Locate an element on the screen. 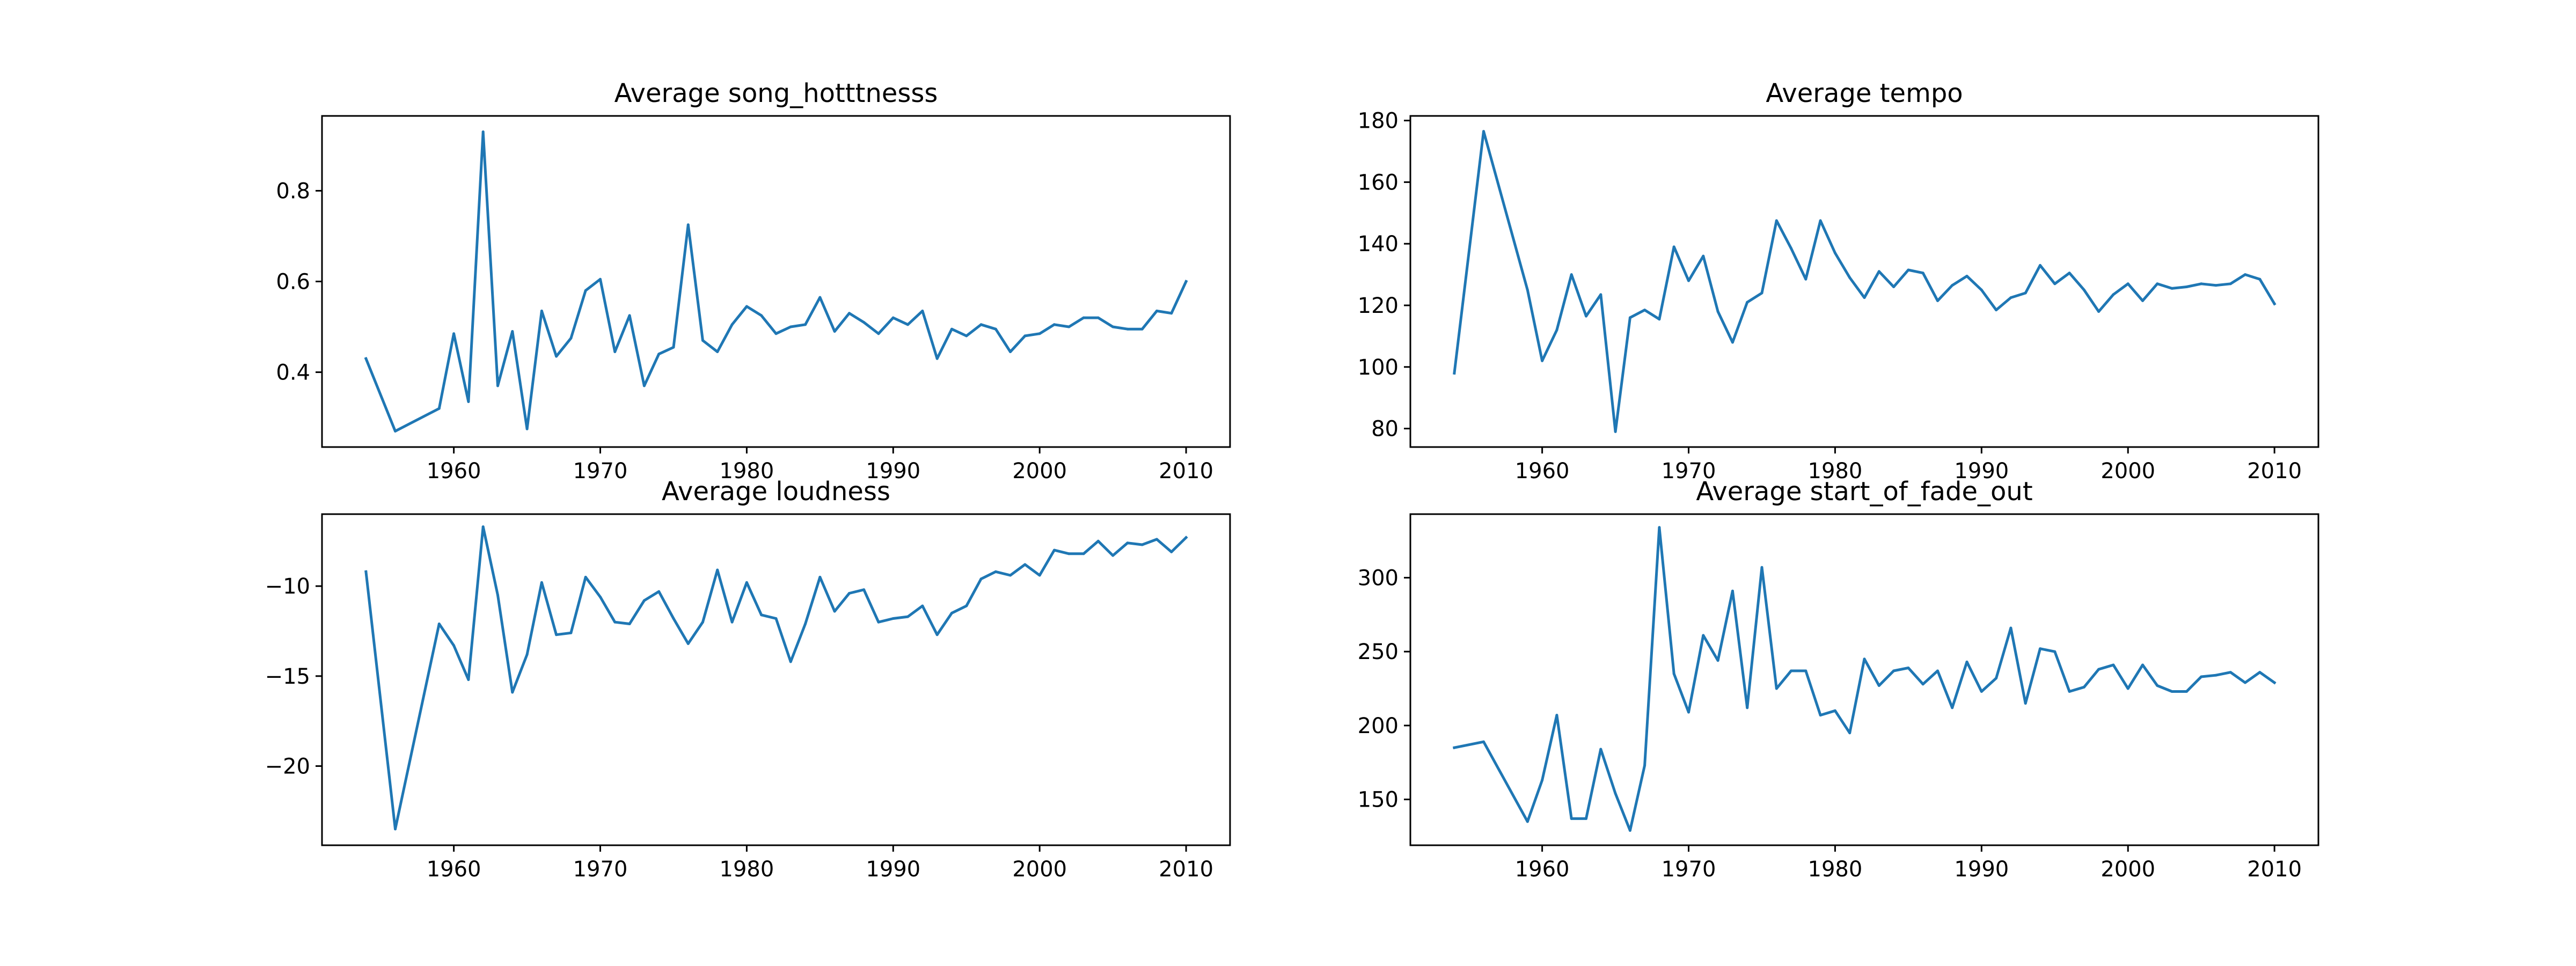  y-tick-label: 180 is located at coordinates (1378, 121).